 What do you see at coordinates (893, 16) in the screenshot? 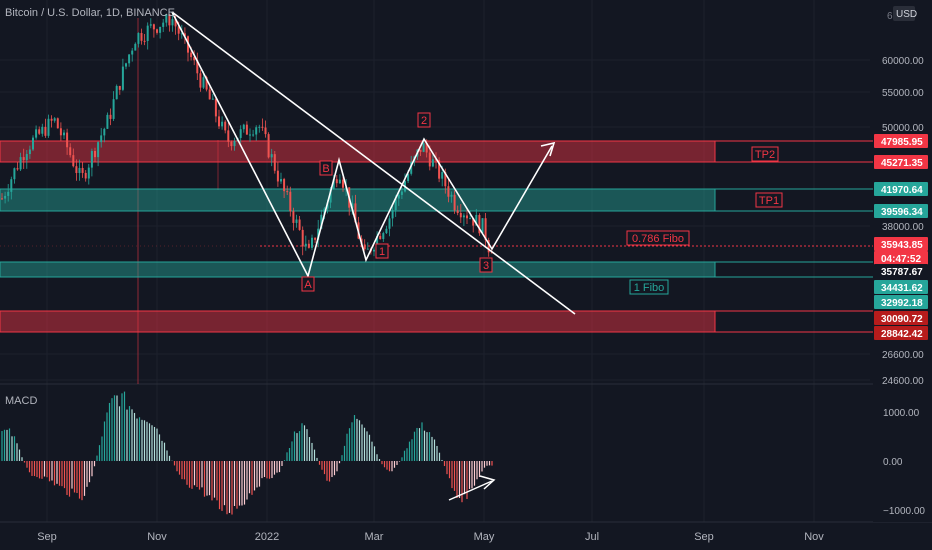
I see `price-axis-top-partial: 68` at bounding box center [893, 16].